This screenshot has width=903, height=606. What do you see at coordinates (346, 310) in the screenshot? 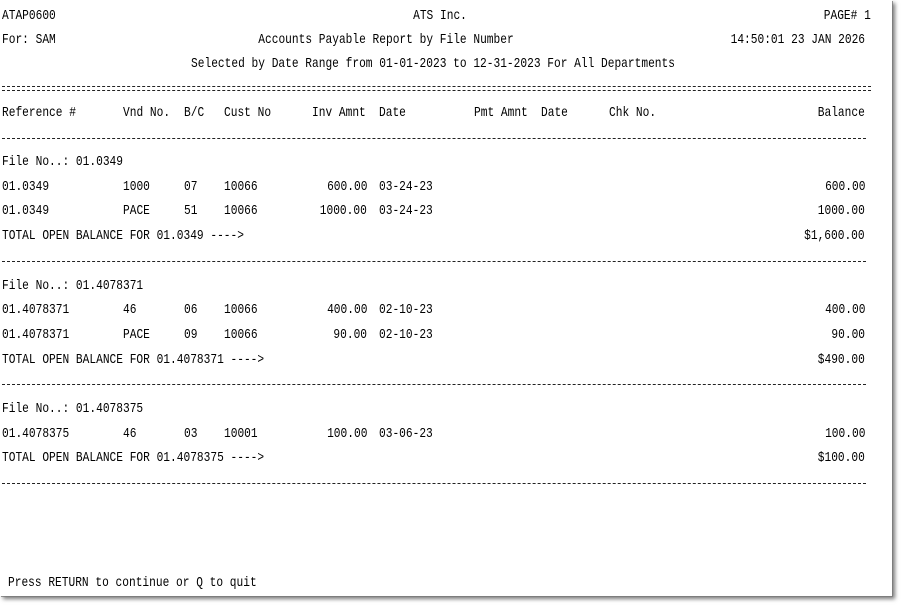
I see `row-inv-amnt: 400.00` at bounding box center [346, 310].